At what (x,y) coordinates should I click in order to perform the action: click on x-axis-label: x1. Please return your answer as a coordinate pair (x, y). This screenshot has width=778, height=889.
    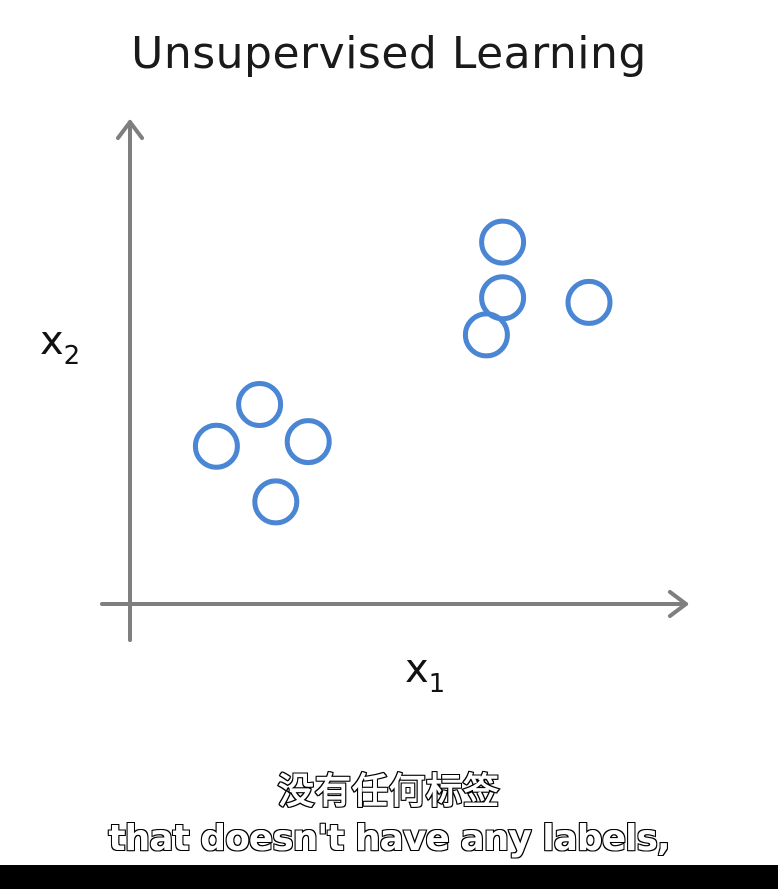
    Looking at the image, I should click on (425, 672).